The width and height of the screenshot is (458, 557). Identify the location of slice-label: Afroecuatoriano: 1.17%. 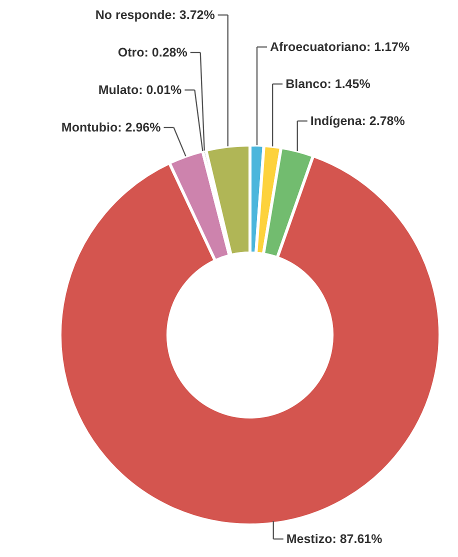
(340, 47).